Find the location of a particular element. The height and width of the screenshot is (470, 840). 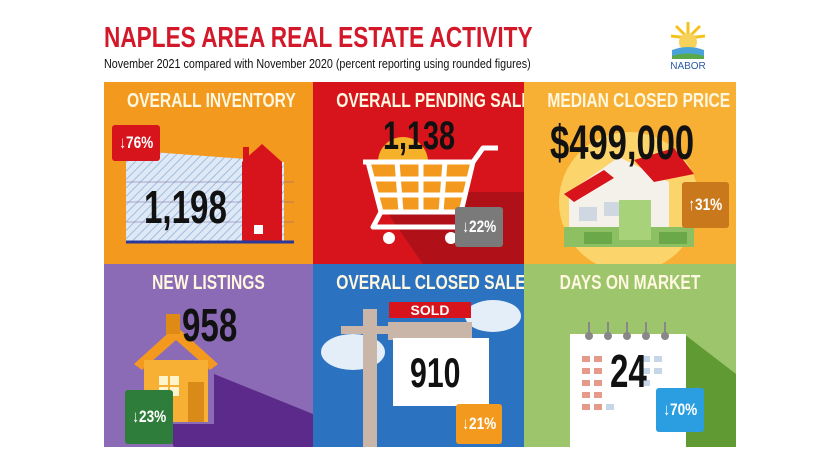

tile-value: $499,000 is located at coordinates (622, 143).